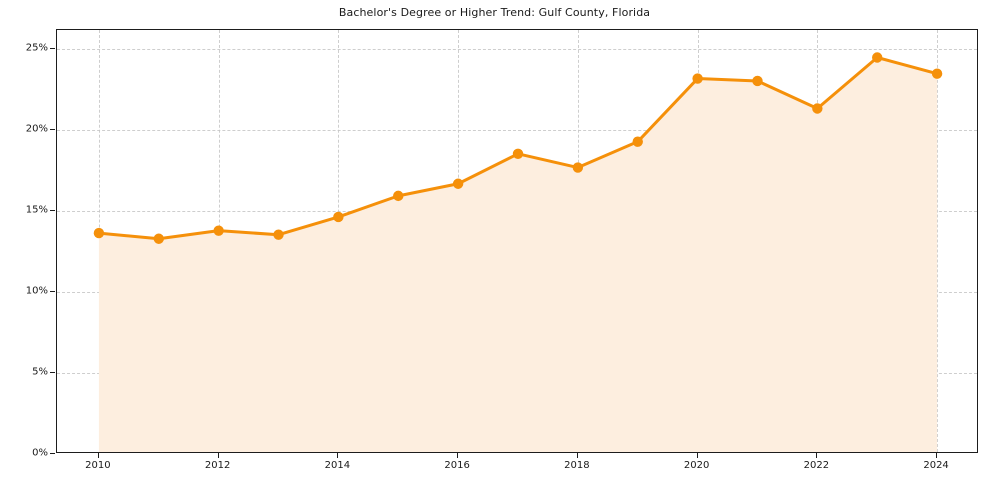 This screenshot has height=490, width=989. What do you see at coordinates (217, 465) in the screenshot?
I see `x-axis-tick-label: 2012` at bounding box center [217, 465].